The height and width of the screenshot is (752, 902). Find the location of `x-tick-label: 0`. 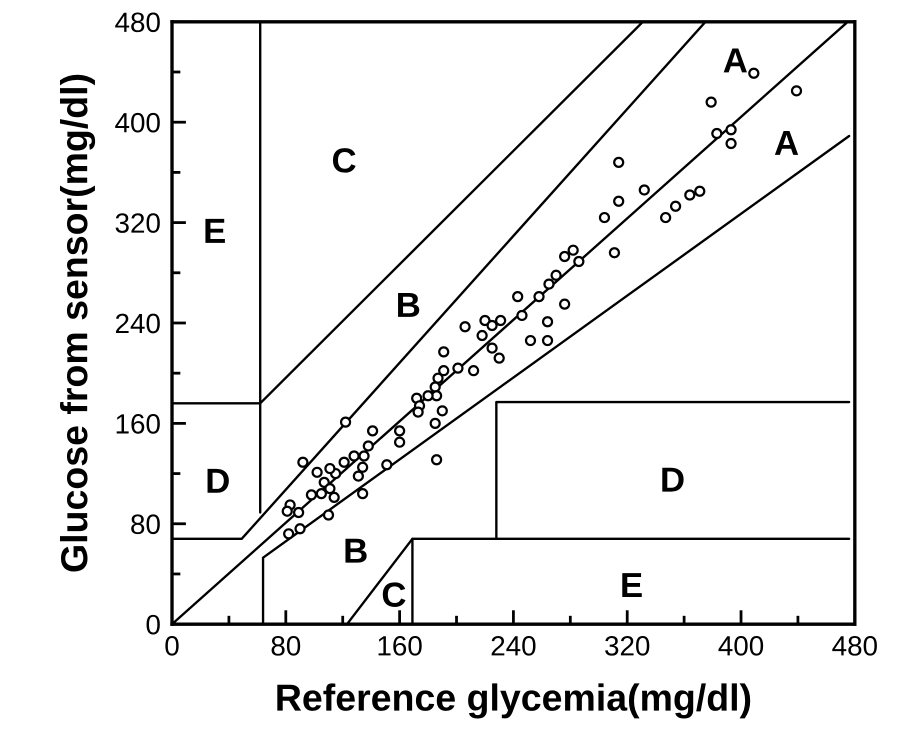

x-tick-label: 0 is located at coordinates (172, 646).